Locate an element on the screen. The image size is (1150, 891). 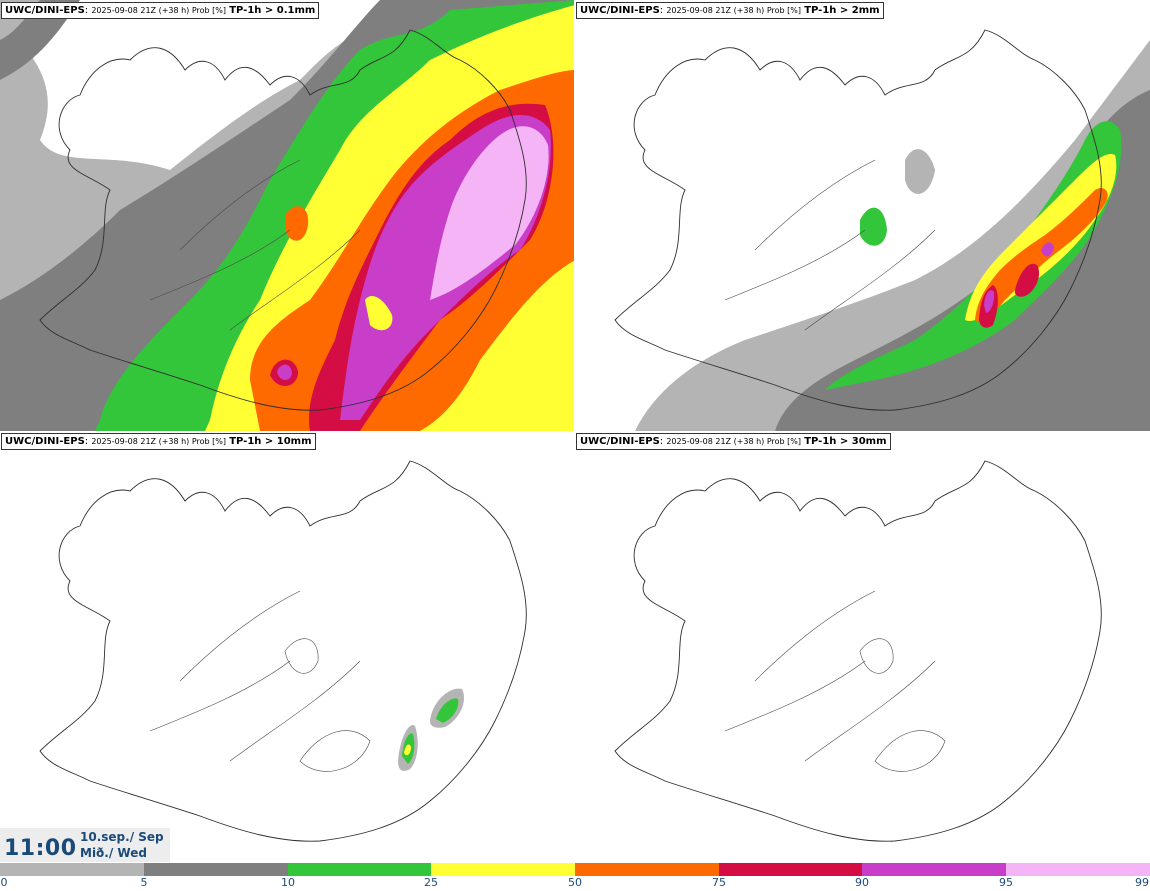
colorbar is located at coordinates (575, 869).